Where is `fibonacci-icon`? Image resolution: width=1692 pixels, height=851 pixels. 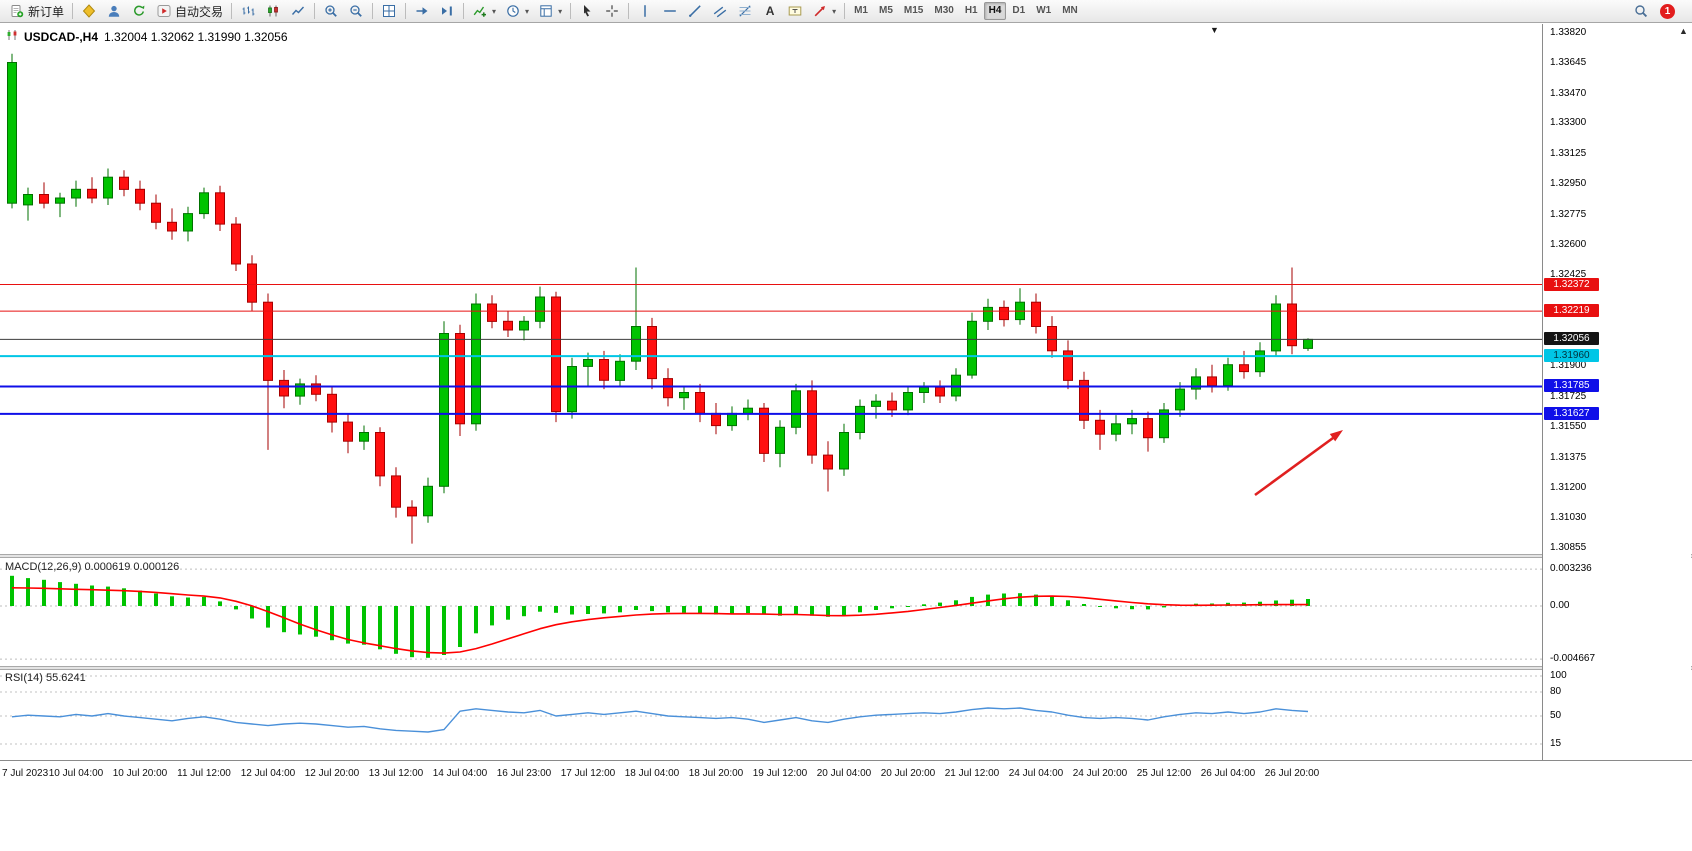
fibonacci-icon is located at coordinates (745, 11).